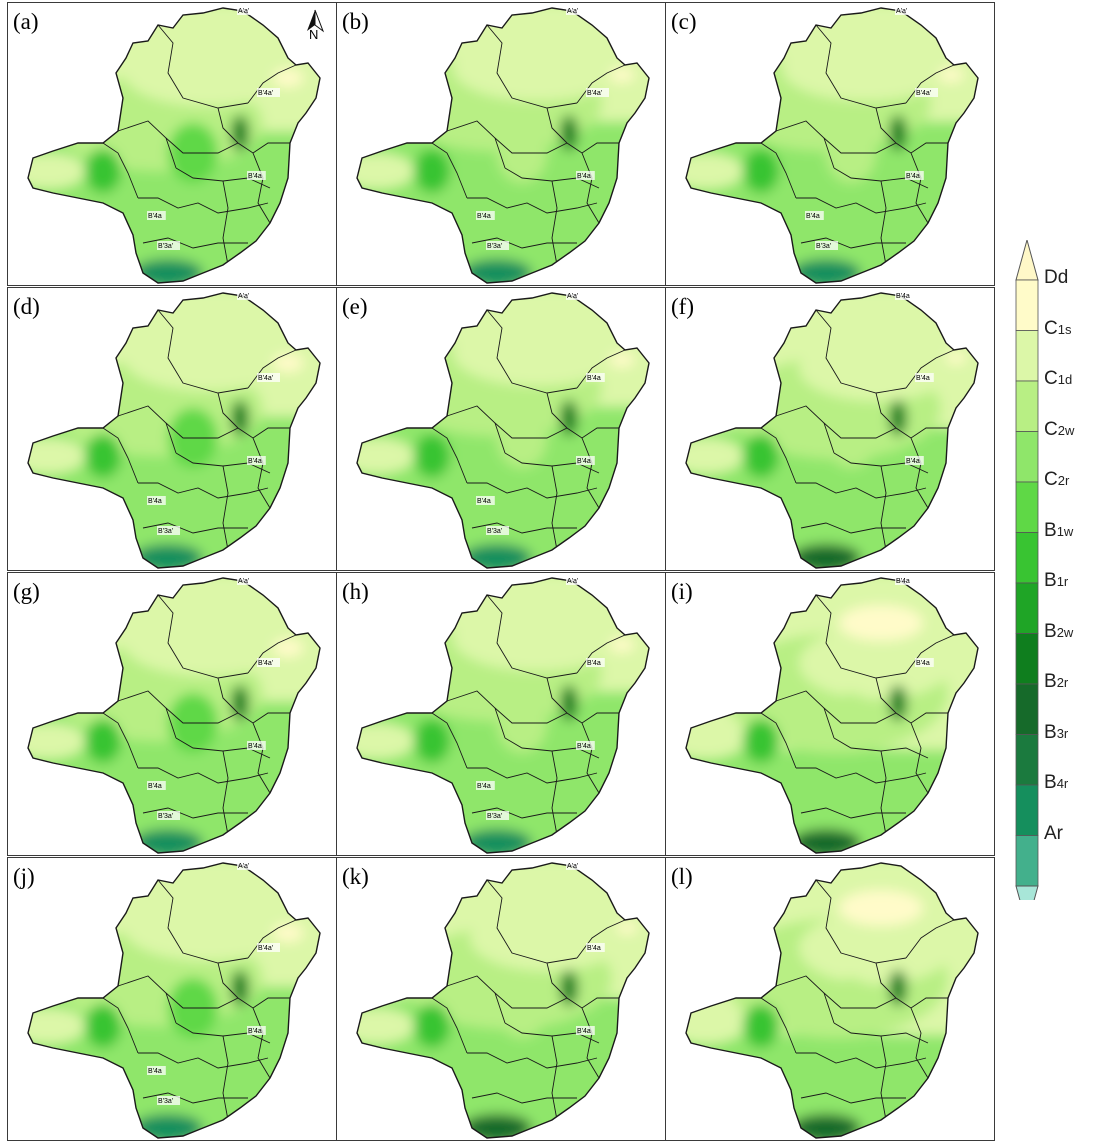  I want to click on panel-label: (k), so click(355, 877).